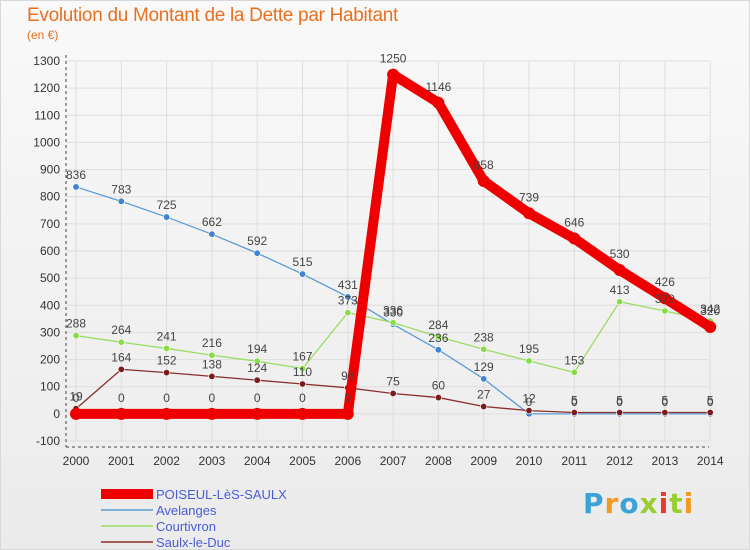 Image resolution: width=750 pixels, height=550 pixels. Describe the element at coordinates (212, 461) in the screenshot. I see `x-tick-label: 2003` at that location.